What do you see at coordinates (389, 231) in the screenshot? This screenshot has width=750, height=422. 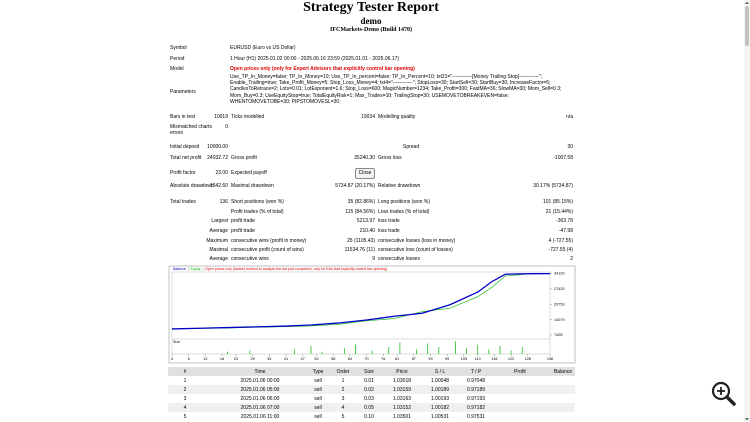 I see `summary-label: loss trade` at bounding box center [389, 231].